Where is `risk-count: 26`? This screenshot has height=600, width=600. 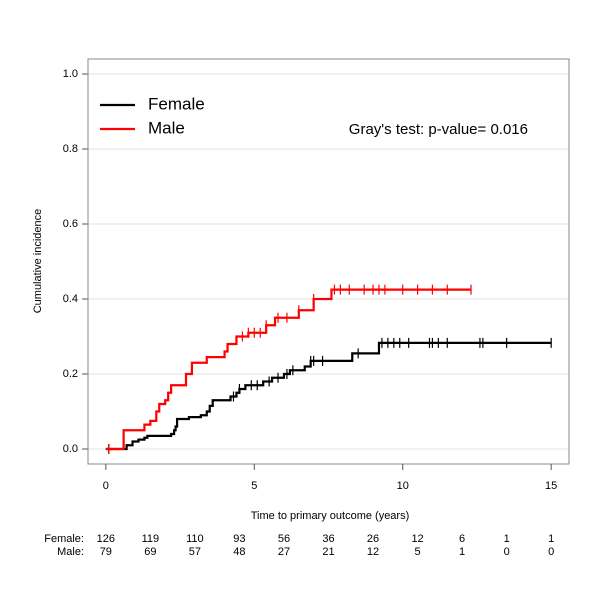 risk-count: 26 is located at coordinates (373, 539).